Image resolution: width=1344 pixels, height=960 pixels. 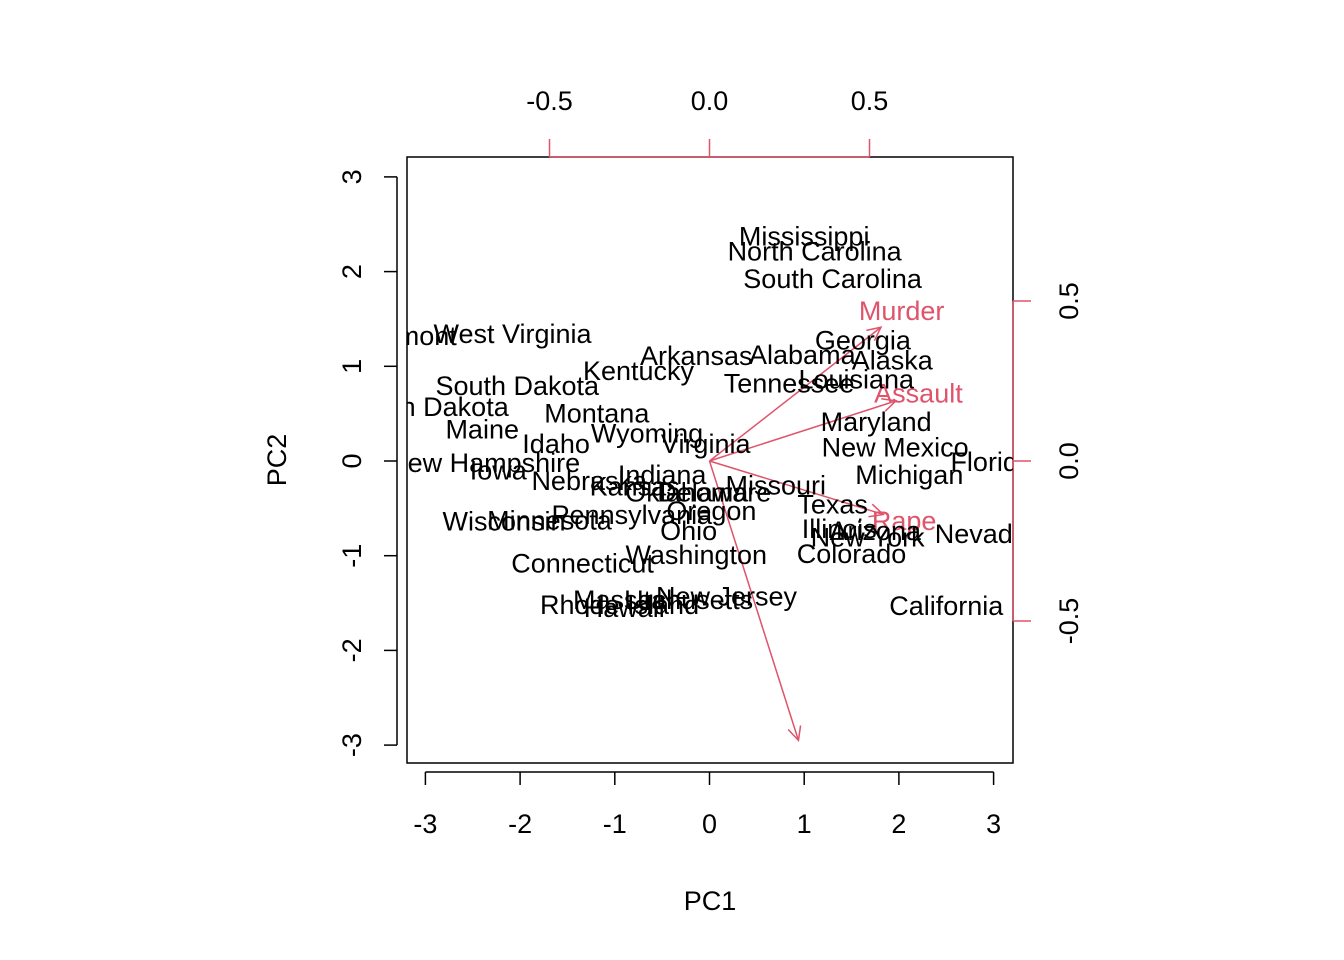 I want to click on point-label: New Hampshire, so click(x=484, y=463).